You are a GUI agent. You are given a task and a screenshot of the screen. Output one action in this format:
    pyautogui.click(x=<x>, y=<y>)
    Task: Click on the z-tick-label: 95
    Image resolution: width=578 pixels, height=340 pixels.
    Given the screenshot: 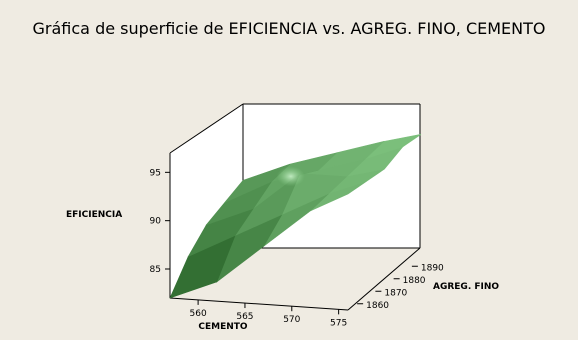 What is the action you would take?
    pyautogui.click(x=155, y=173)
    